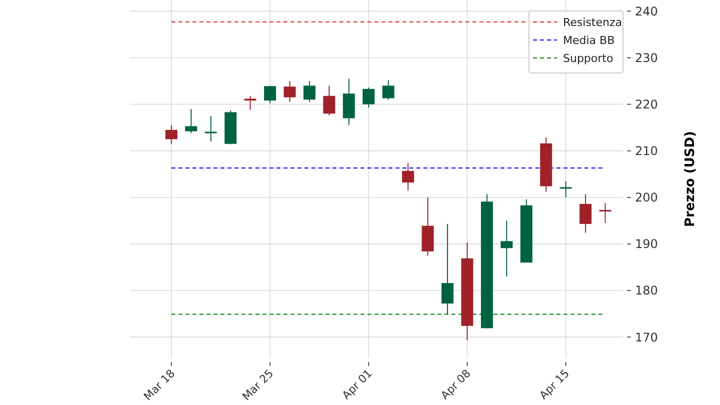 The width and height of the screenshot is (720, 405). What do you see at coordinates (690, 179) in the screenshot?
I see `y-axis-title: Prezzo (USD)` at bounding box center [690, 179].